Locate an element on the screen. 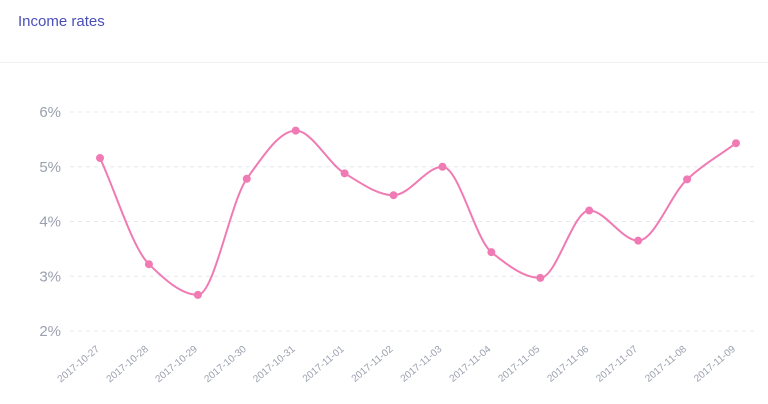 This screenshot has height=404, width=768. x-tick-label: 2017-10-30 is located at coordinates (225, 365).